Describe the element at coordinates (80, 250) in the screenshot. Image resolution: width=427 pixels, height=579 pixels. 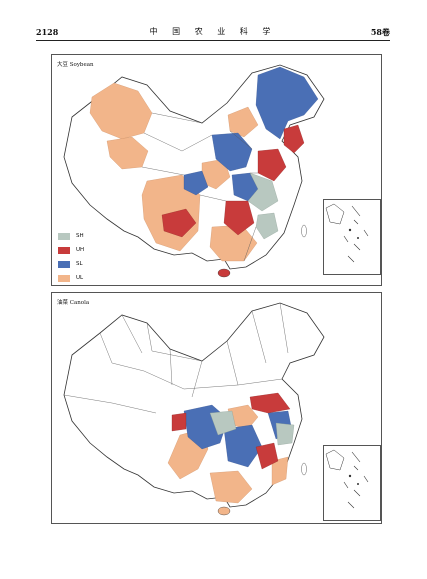
I see `legend-label: UH` at that location.